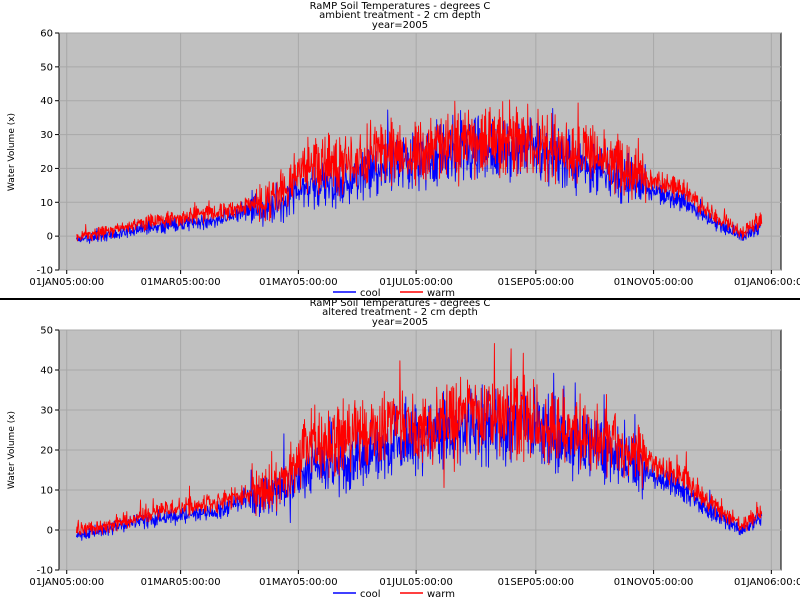  Describe the element at coordinates (370, 293) in the screenshot. I see `legend-top-cool-label: cool` at that location.